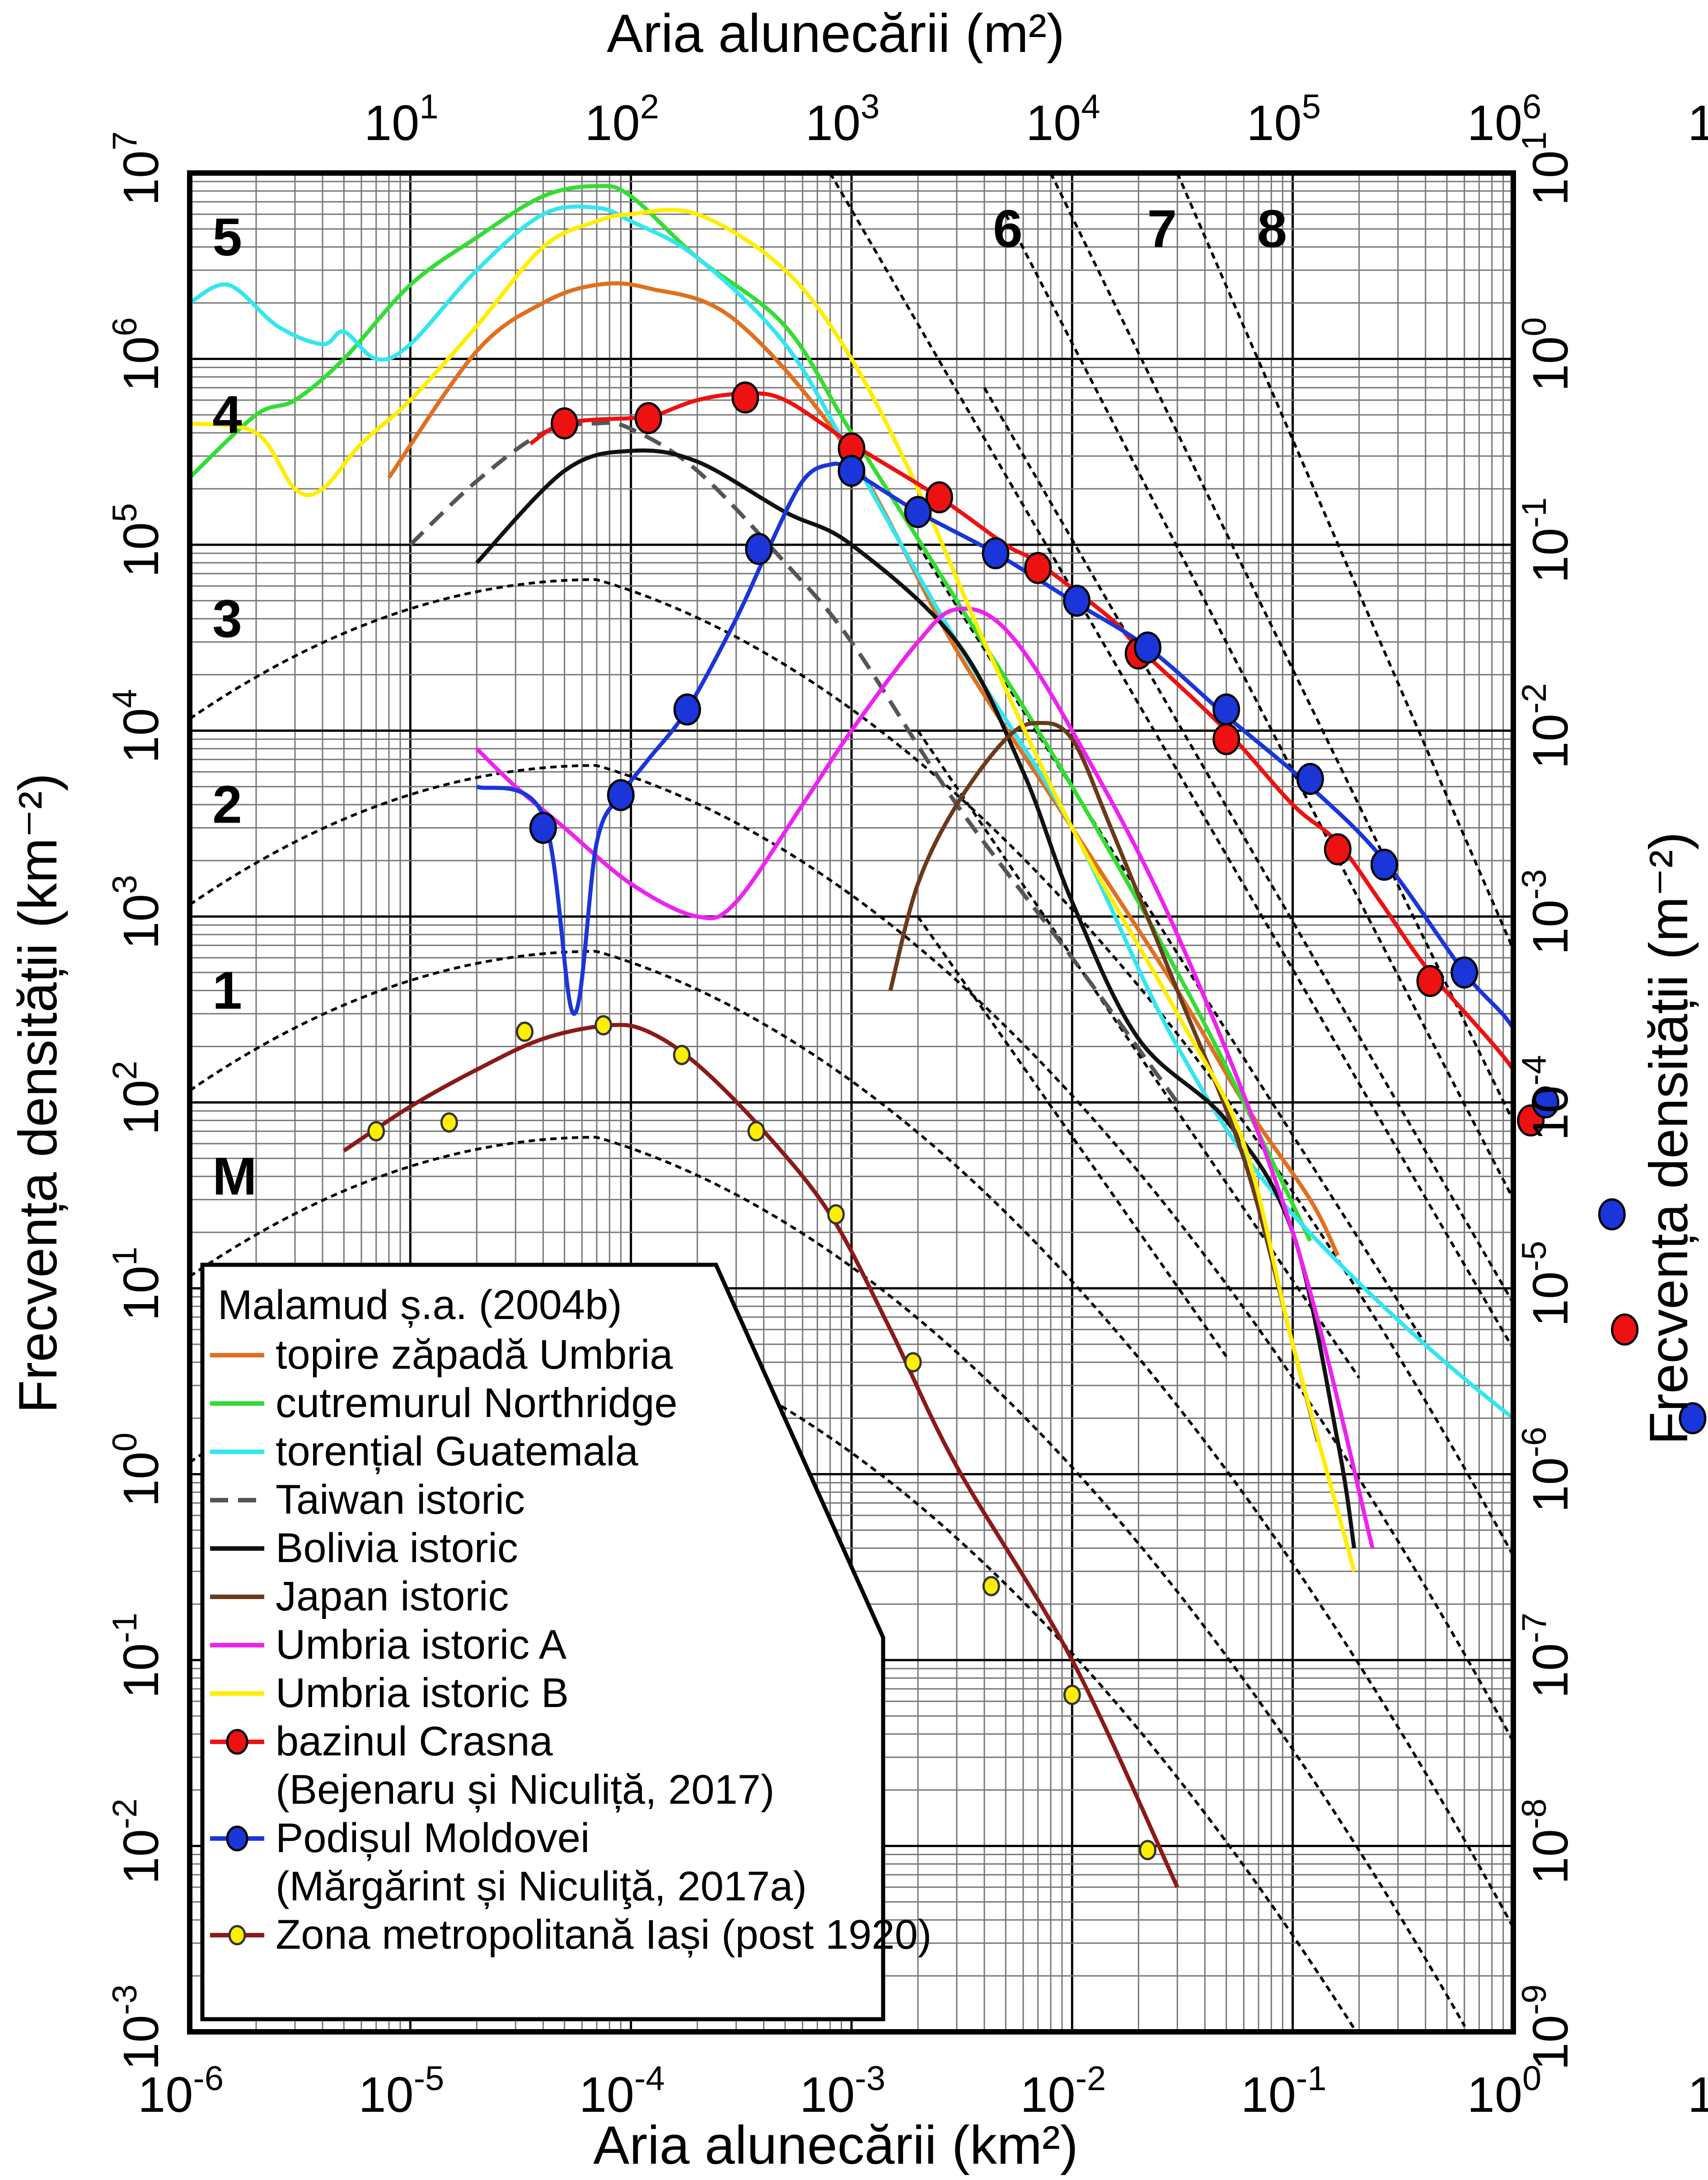 The width and height of the screenshot is (1708, 2180). I want to click on legend-label: bazinul Crasna, so click(414, 1741).